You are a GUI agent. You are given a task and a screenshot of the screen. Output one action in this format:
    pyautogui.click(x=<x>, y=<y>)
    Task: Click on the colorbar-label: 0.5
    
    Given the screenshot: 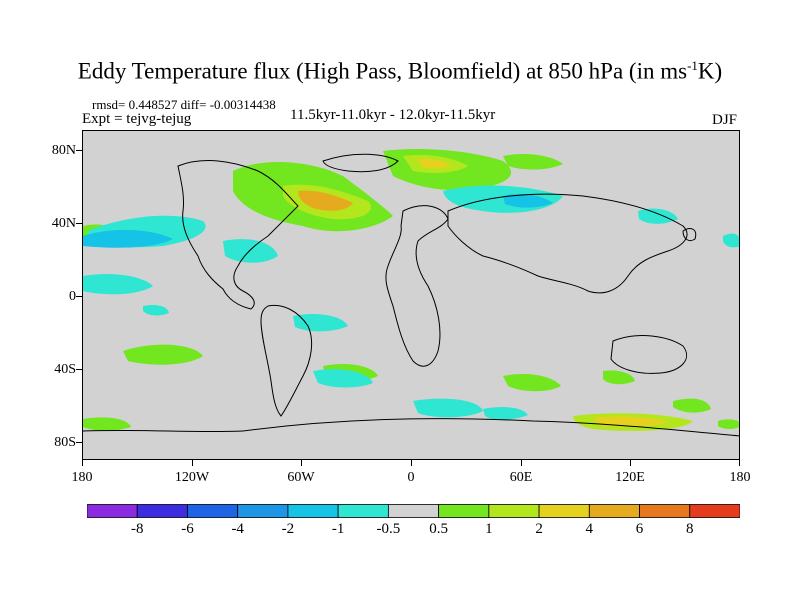 What is the action you would take?
    pyautogui.click(x=438, y=529)
    